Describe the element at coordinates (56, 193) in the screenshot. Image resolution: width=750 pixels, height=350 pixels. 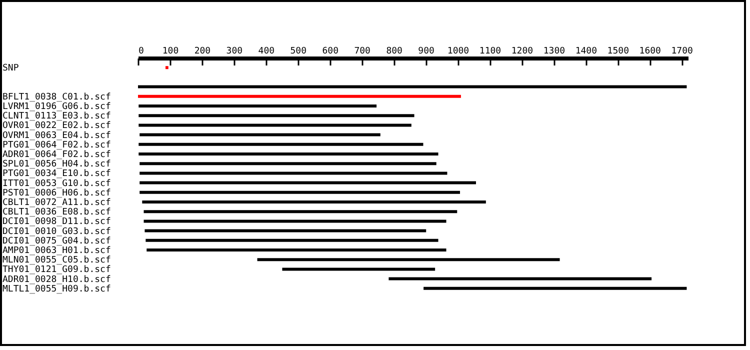
I see `y-tick-label: PST01_0006_H06.b.scf` at that location.